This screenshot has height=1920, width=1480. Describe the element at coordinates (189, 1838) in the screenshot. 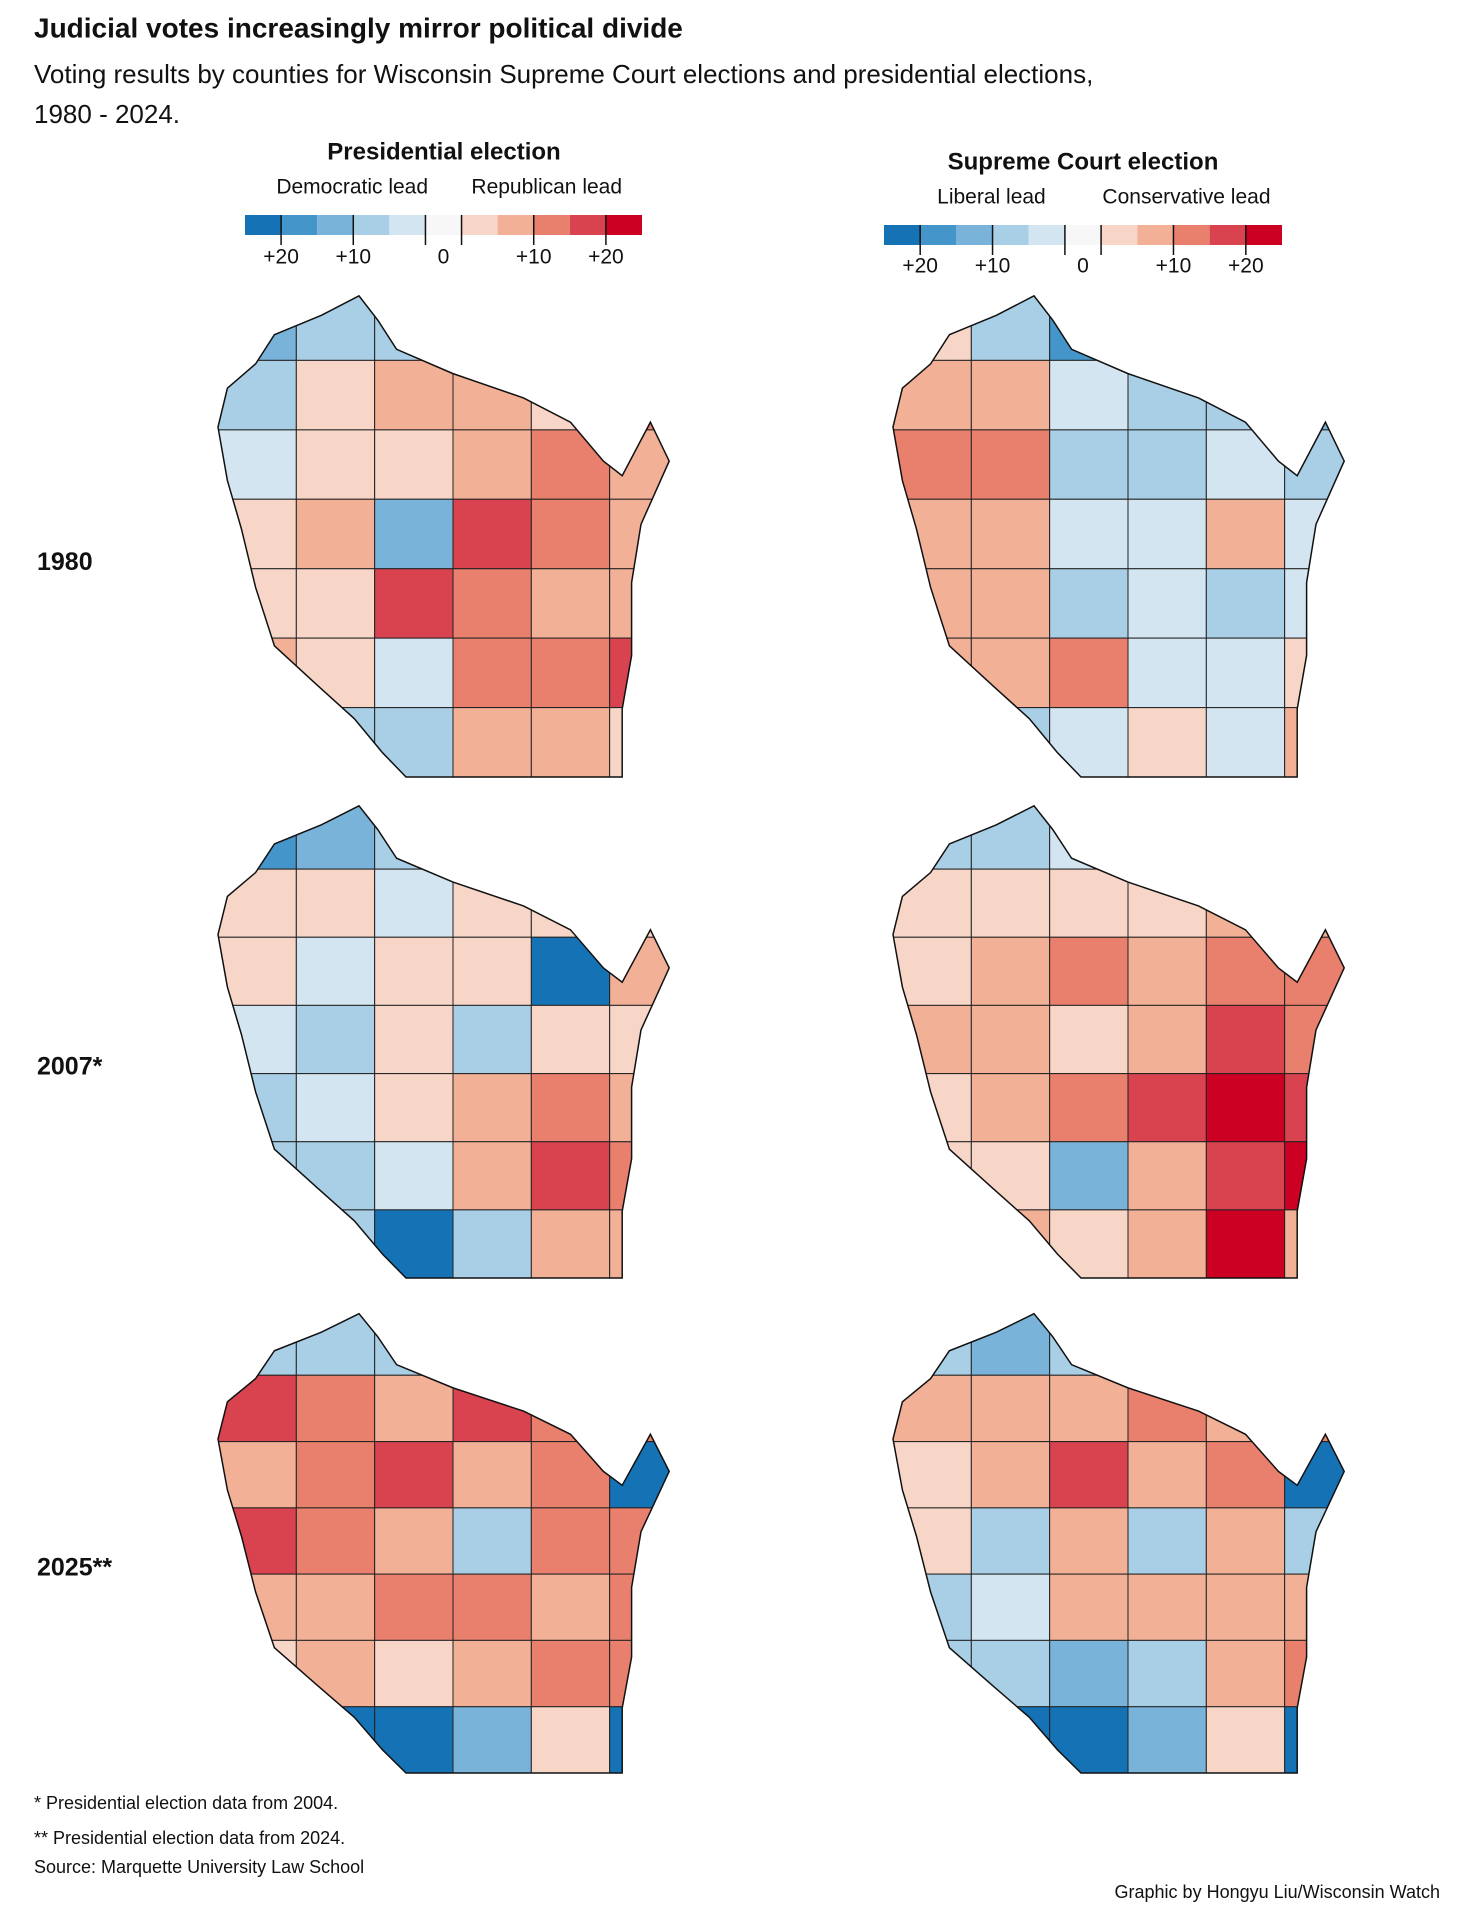

I see `footnote: ** Presidential election data from 2024.` at that location.